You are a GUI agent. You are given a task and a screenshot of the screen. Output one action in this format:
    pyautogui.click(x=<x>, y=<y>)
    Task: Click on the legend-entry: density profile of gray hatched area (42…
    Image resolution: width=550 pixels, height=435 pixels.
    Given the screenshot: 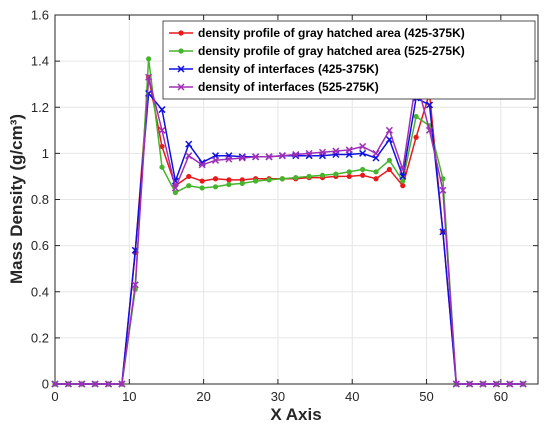 What is the action you would take?
    pyautogui.click(x=317, y=33)
    